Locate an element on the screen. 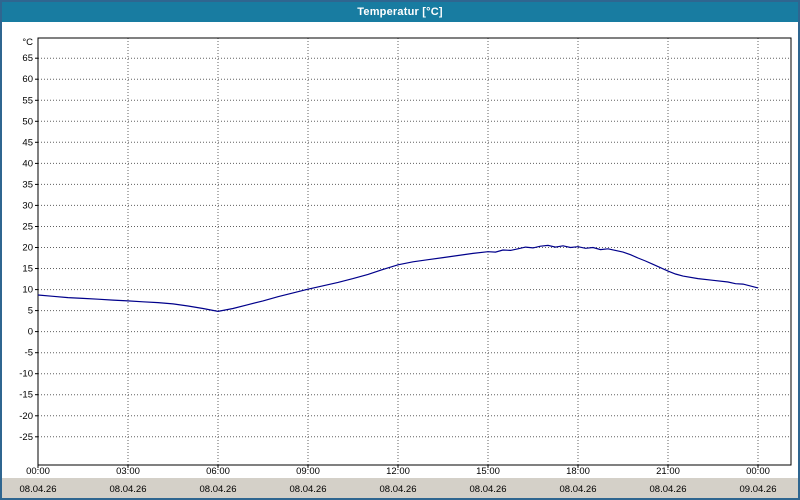  y-axis-label: 60 is located at coordinates (27, 79).